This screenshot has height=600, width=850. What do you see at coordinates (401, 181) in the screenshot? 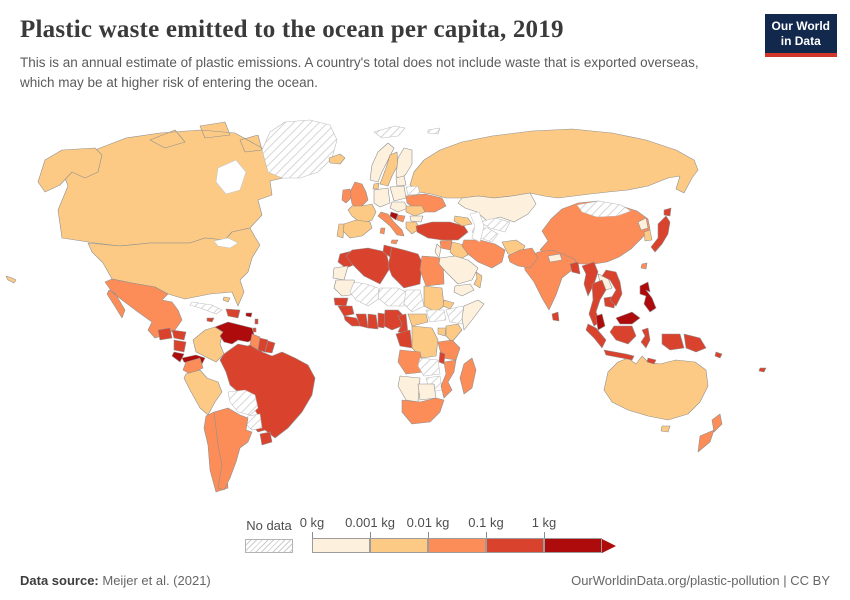
I see `country-baltics` at bounding box center [401, 181].